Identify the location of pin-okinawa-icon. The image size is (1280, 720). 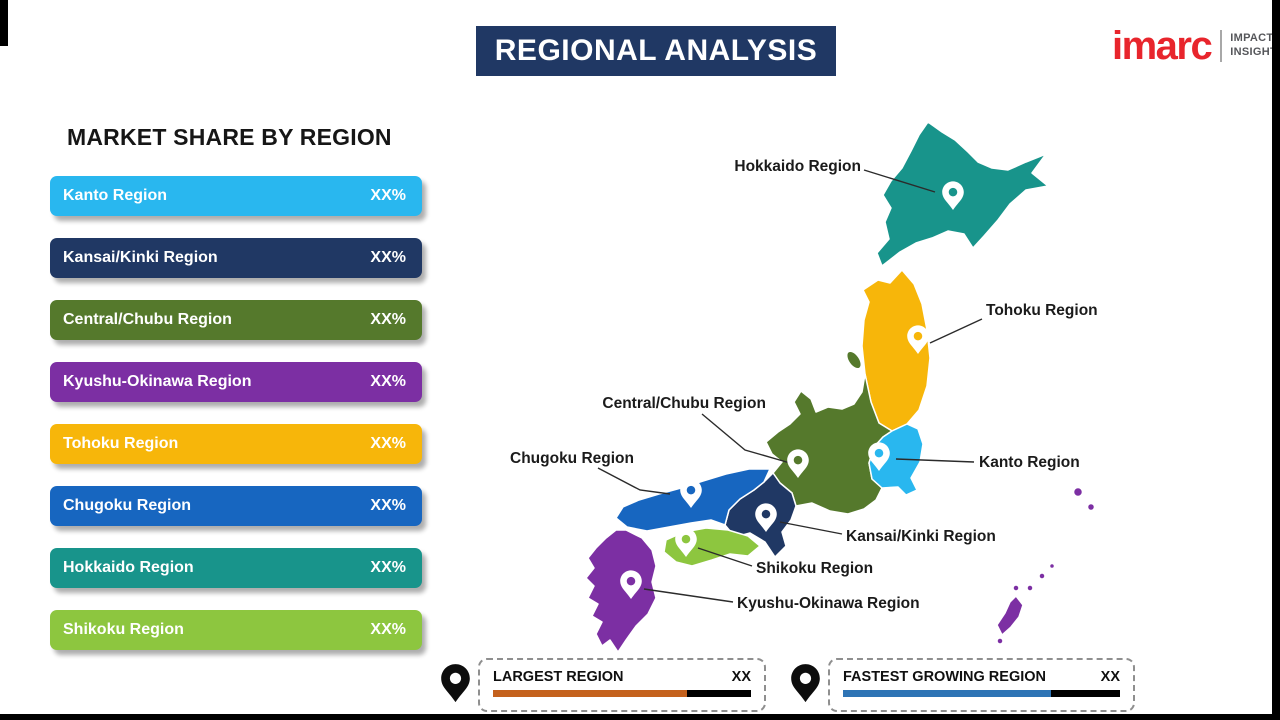
(1016, 570).